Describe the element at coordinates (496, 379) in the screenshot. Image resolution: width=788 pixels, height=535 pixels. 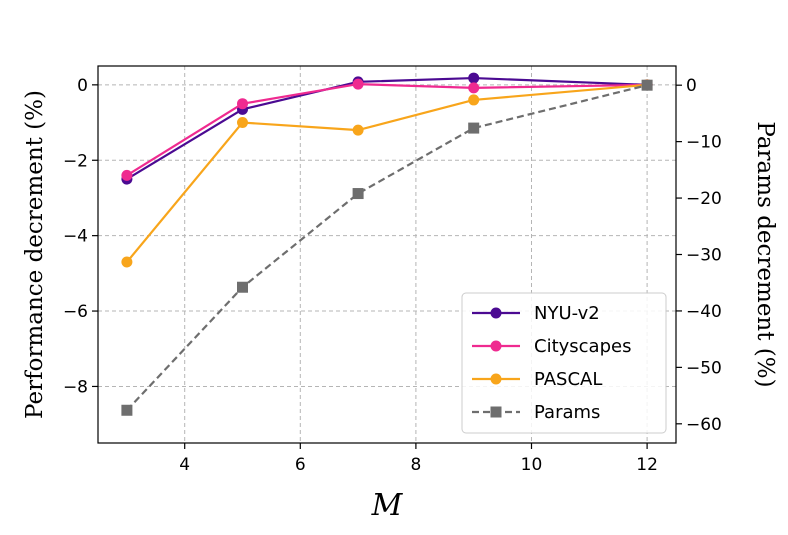
I see `legend-marker-pascal` at that location.